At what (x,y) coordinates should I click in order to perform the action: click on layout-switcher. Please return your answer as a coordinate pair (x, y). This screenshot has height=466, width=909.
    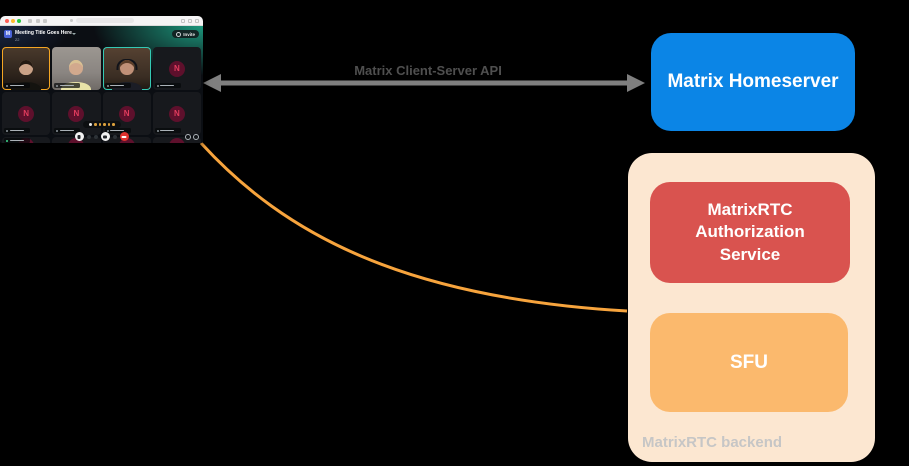
    Looking at the image, I should click on (192, 137).